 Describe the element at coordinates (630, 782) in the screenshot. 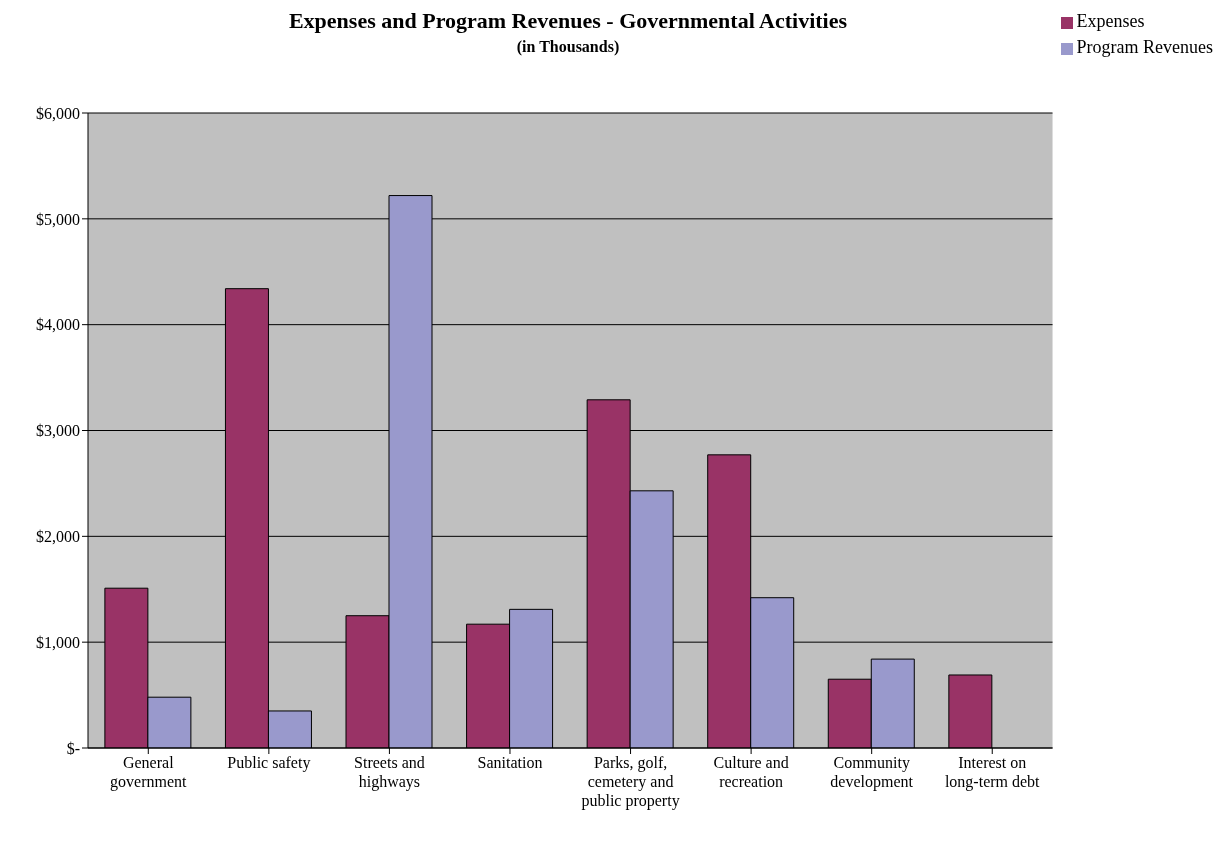

I see `x-tick-label: Parks, golf, cemetery and public property` at that location.